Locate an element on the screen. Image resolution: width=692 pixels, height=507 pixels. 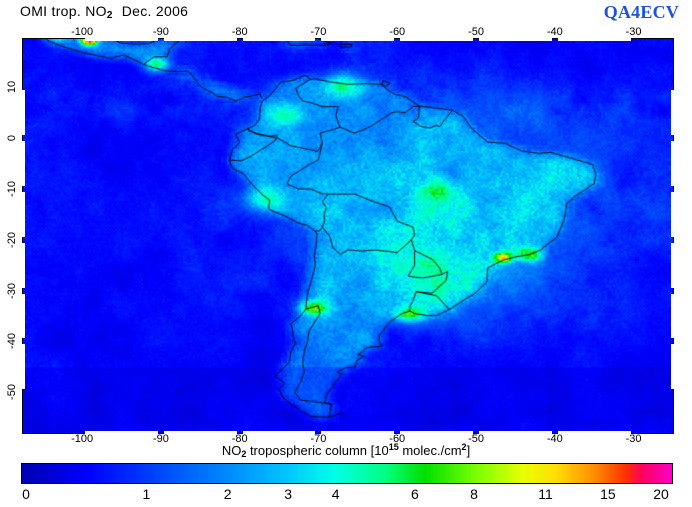
colorbar-tick-label: 1 is located at coordinates (146, 494).